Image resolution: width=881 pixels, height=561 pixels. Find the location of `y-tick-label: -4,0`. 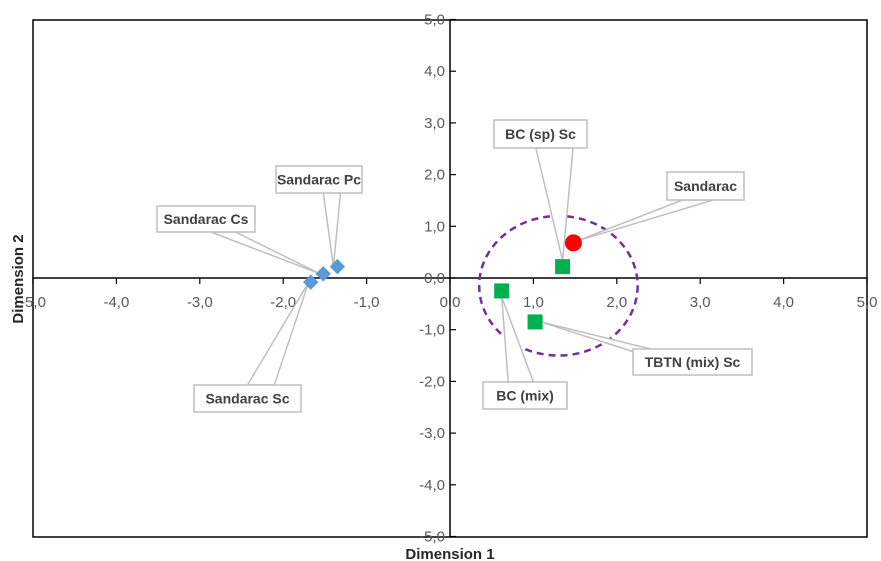

y-tick-label: -4,0 is located at coordinates (432, 485).